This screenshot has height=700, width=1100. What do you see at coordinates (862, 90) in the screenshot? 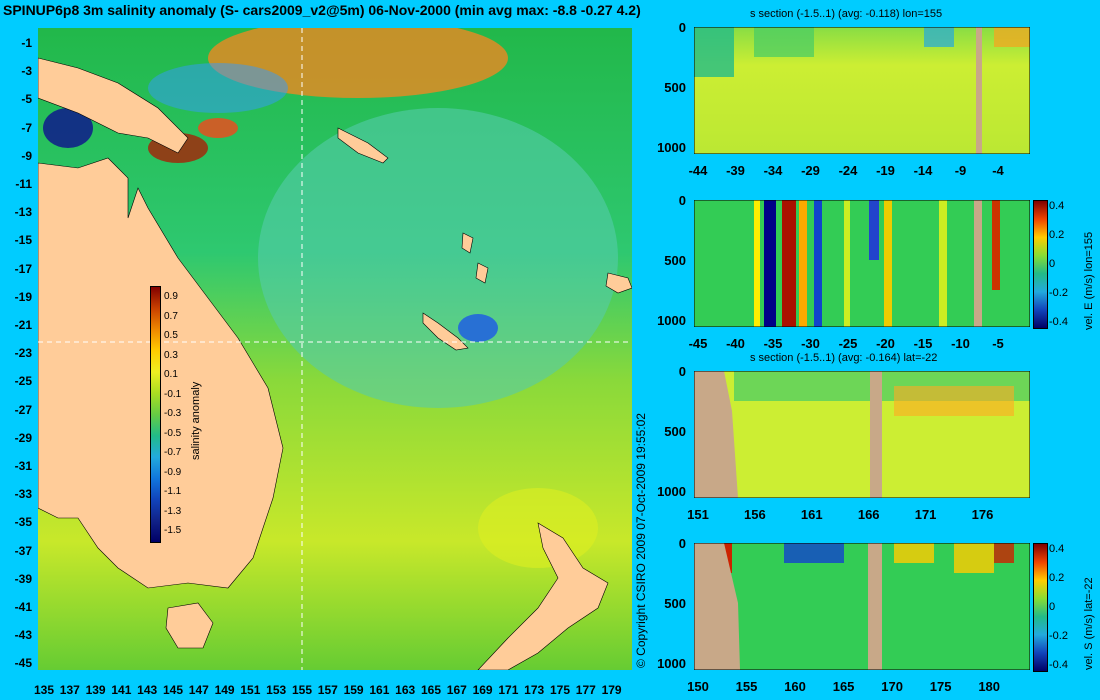
I see `section-1-plot` at bounding box center [862, 90].